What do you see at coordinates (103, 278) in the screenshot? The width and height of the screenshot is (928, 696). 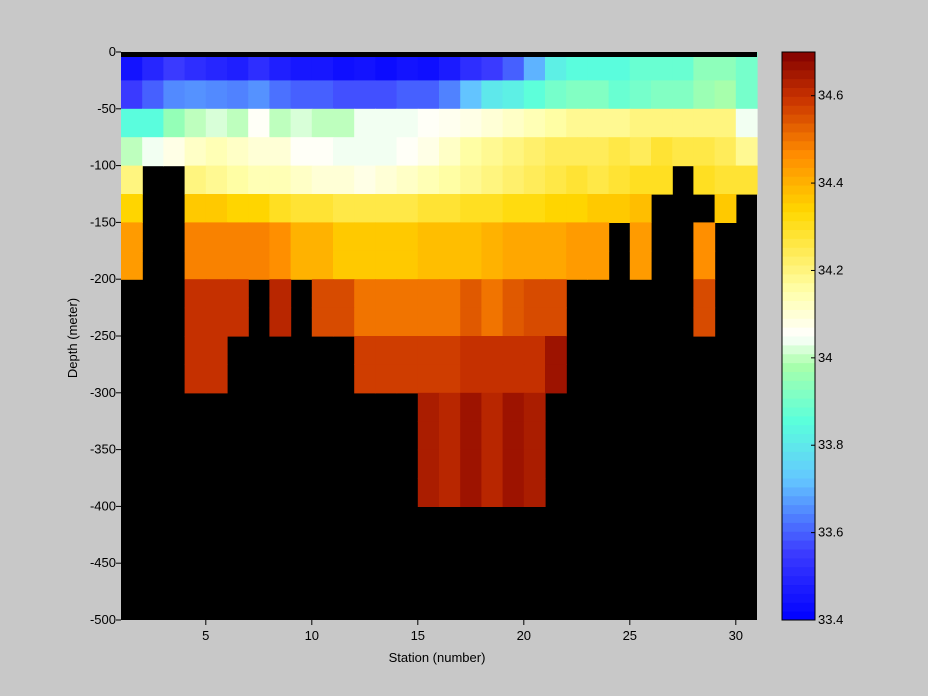 I see `y-tick-label: -200` at bounding box center [103, 278].